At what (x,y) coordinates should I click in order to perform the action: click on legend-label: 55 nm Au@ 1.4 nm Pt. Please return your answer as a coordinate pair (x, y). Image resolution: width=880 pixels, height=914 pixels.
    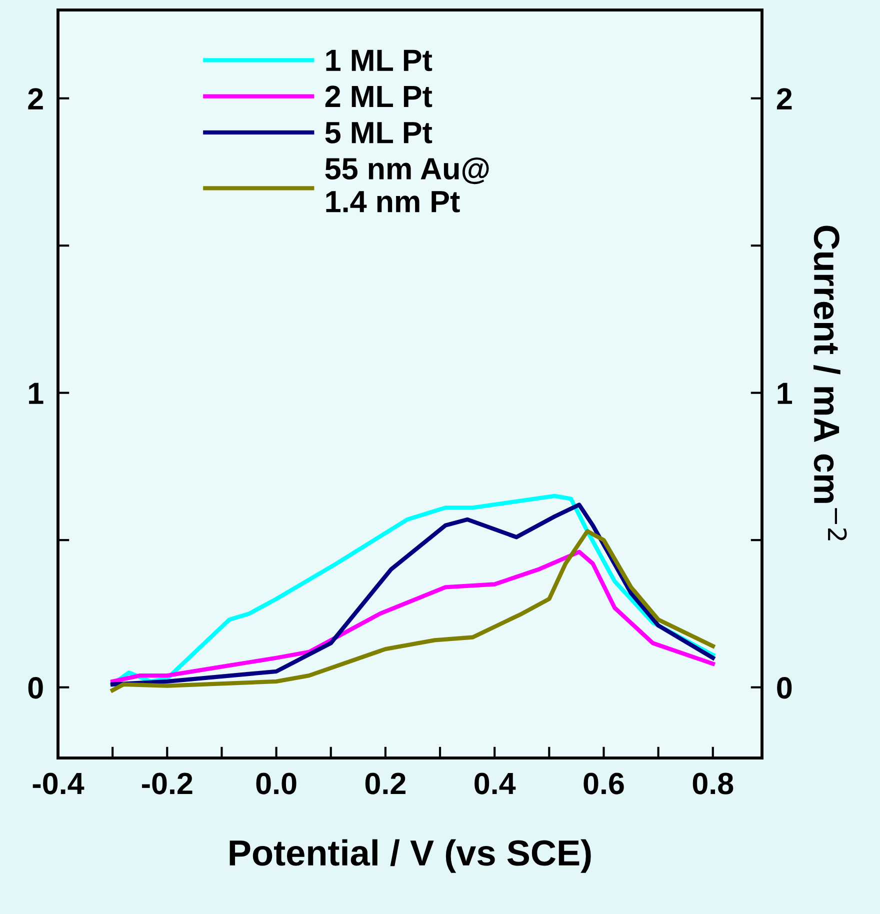
    Looking at the image, I should click on (407, 185).